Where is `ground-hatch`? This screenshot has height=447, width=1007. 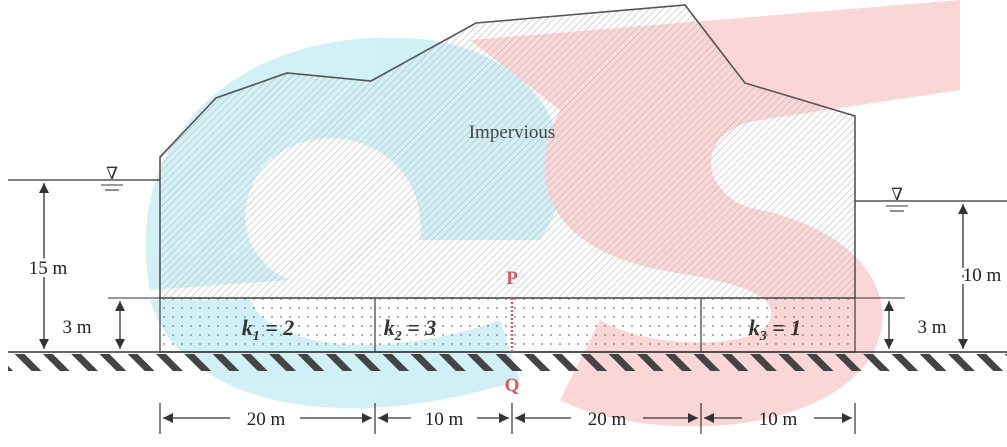
ground-hatch is located at coordinates (507, 362).